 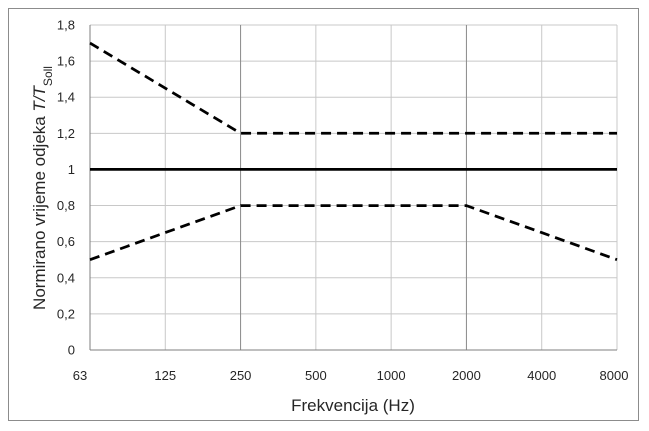 What do you see at coordinates (66, 241) in the screenshot?
I see `y-tick-label: 0,6` at bounding box center [66, 241].